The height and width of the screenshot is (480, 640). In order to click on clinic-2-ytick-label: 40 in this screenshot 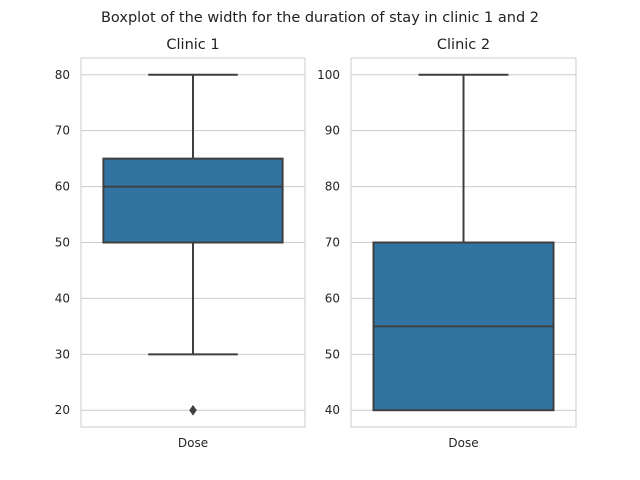, I will do `click(332, 410)`.